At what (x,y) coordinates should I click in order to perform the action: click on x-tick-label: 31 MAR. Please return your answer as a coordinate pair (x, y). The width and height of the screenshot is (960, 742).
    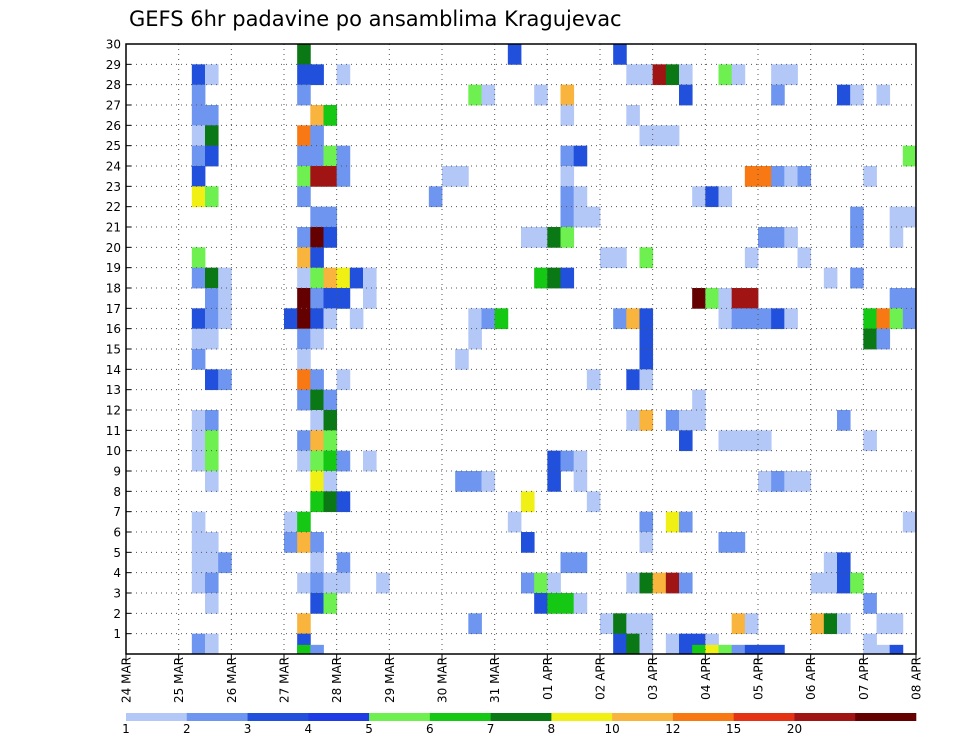
    Looking at the image, I should click on (495, 680).